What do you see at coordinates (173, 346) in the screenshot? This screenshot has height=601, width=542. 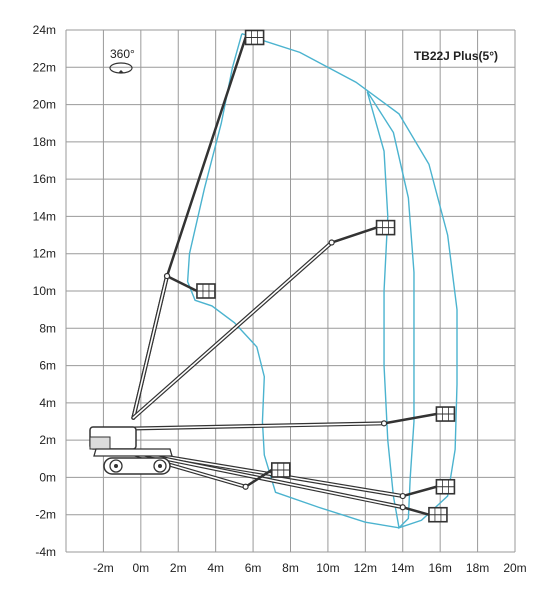 I see `boom-folded-jib` at bounding box center [173, 346].